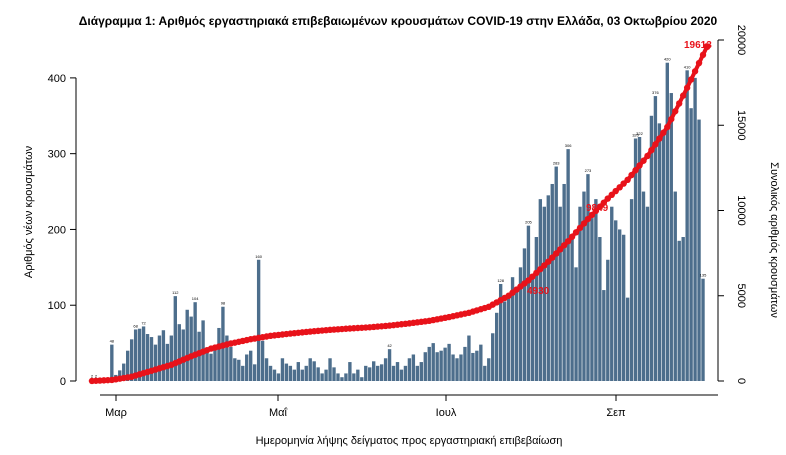  I want to click on left-tick-label: 0, so click(63, 382).